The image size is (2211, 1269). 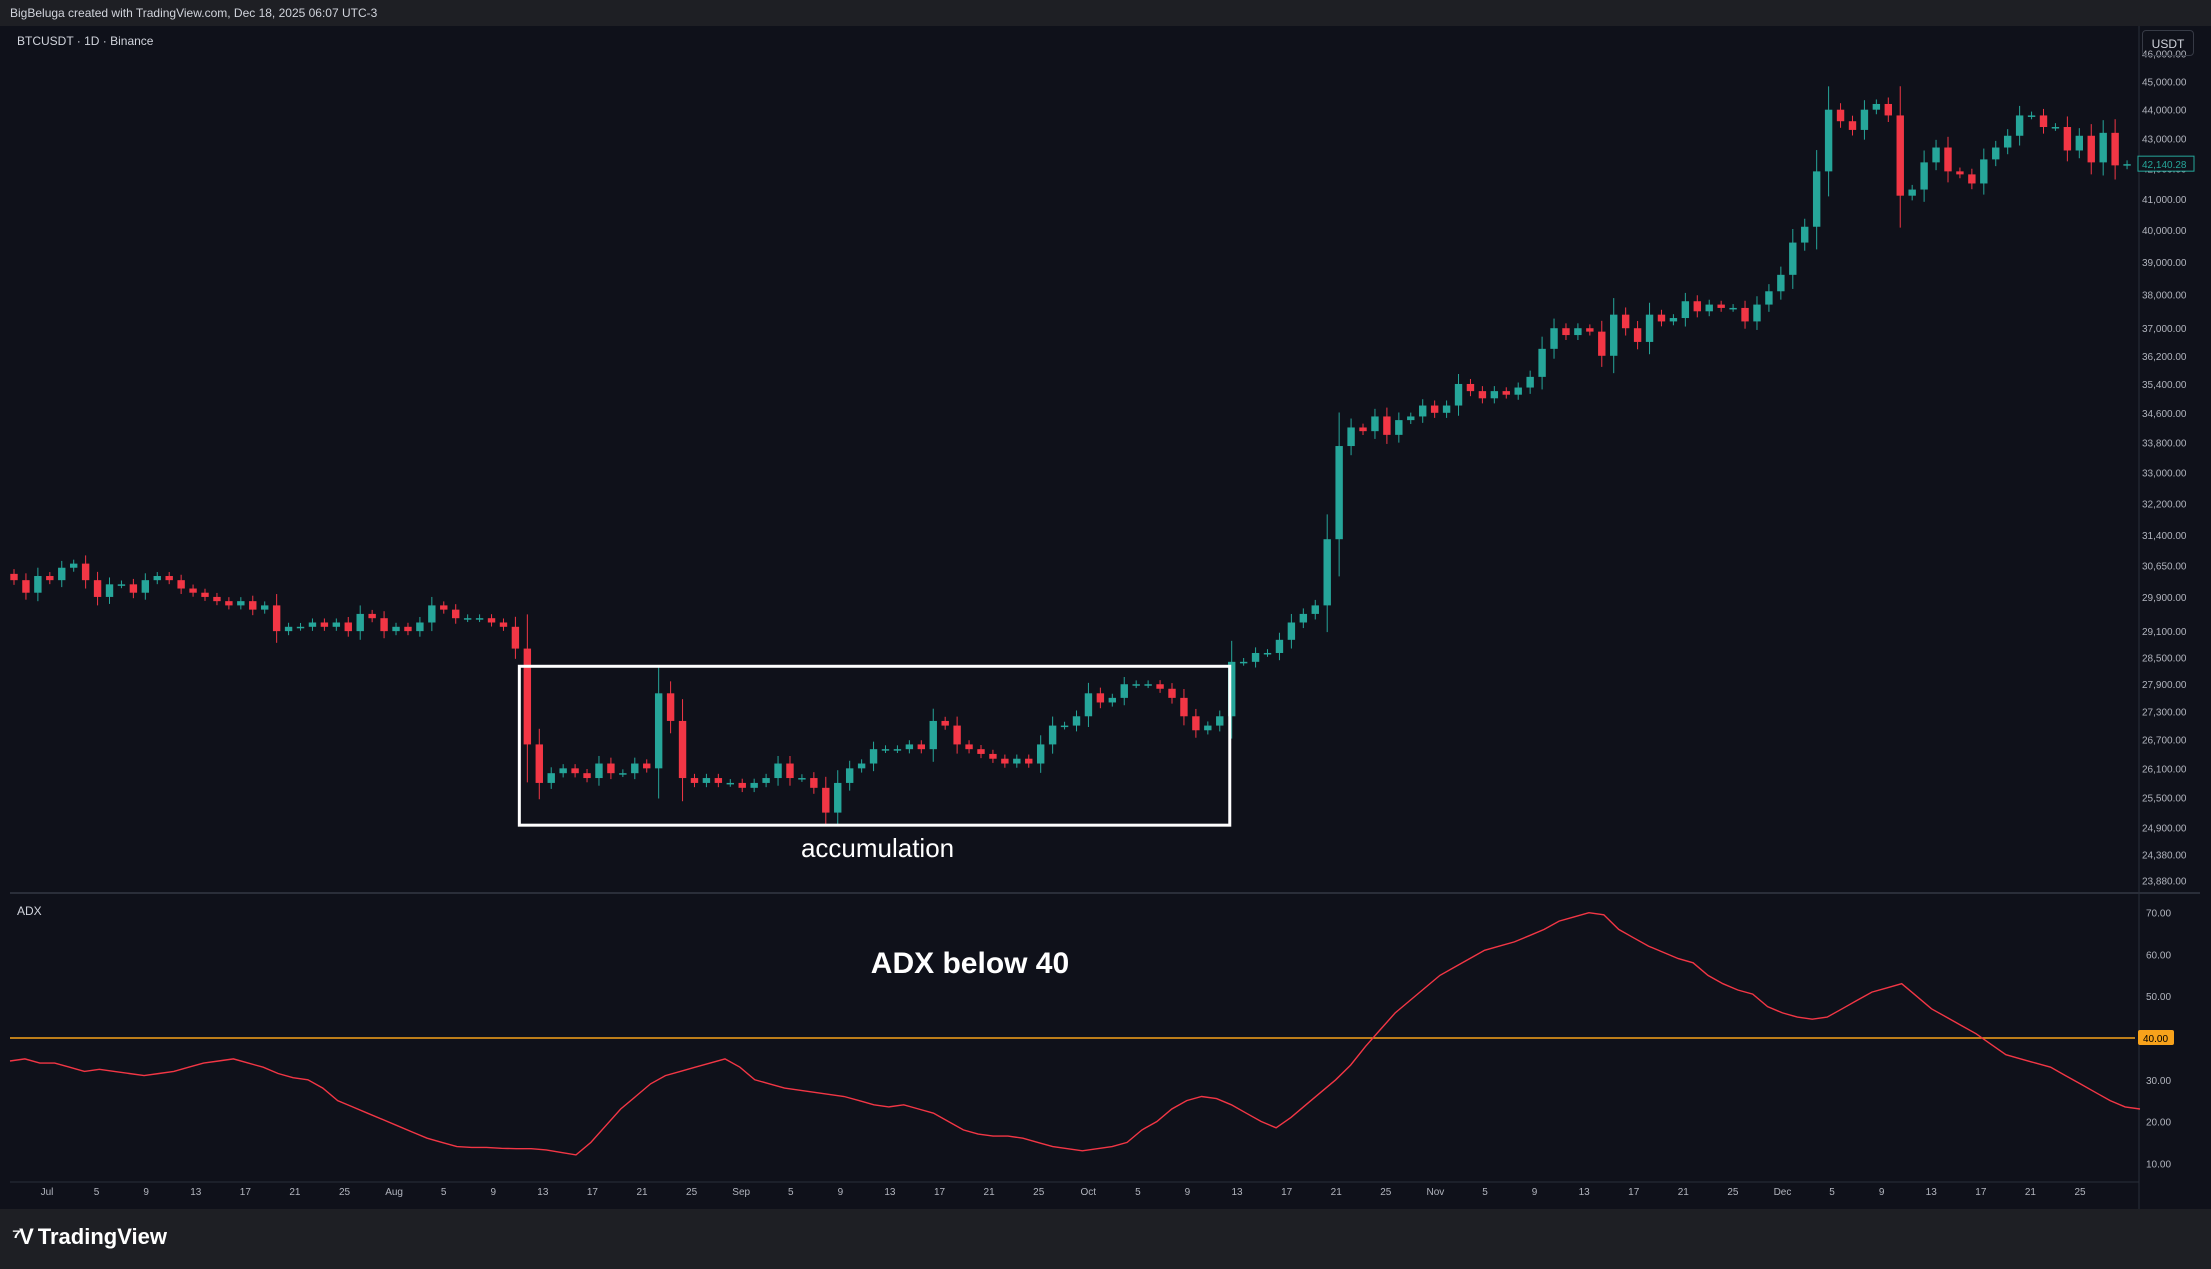 What do you see at coordinates (2164, 165) in the screenshot?
I see `last-price-label: 42,140.28` at bounding box center [2164, 165].